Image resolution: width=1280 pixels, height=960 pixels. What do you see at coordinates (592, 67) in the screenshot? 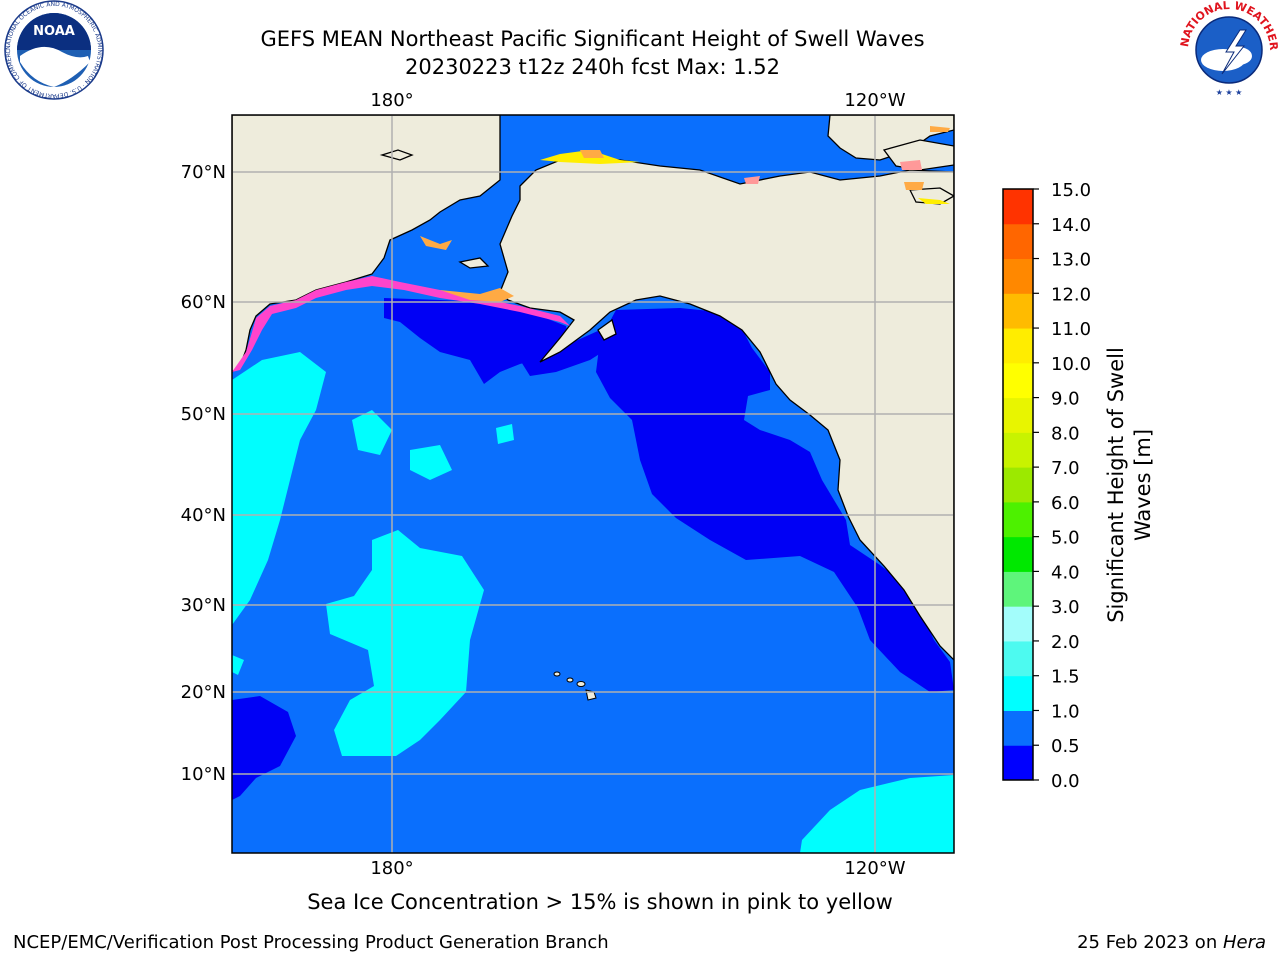
I see `chart-subtitle: 20230223 t12z 240h fcst Max: 1.52` at bounding box center [592, 67].